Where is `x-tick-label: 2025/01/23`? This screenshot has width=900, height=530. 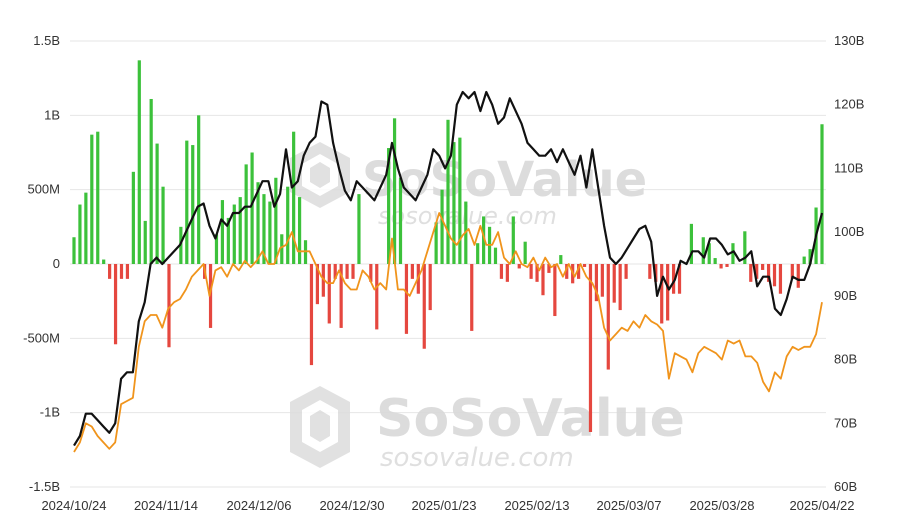 x-tick-label: 2025/01/23 is located at coordinates (443, 505).